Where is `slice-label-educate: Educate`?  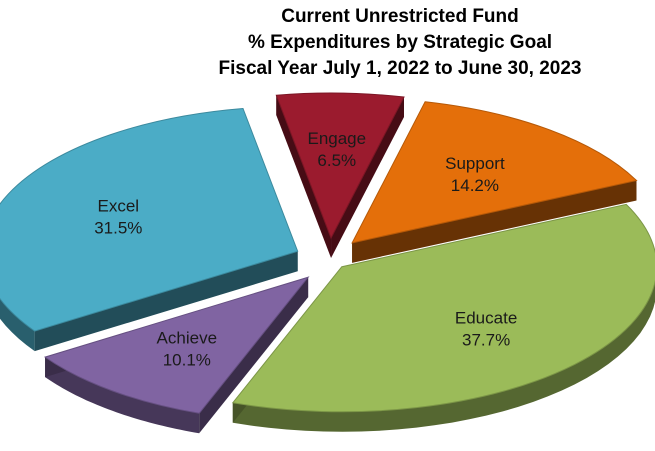 slice-label-educate: Educate is located at coordinates (486, 317).